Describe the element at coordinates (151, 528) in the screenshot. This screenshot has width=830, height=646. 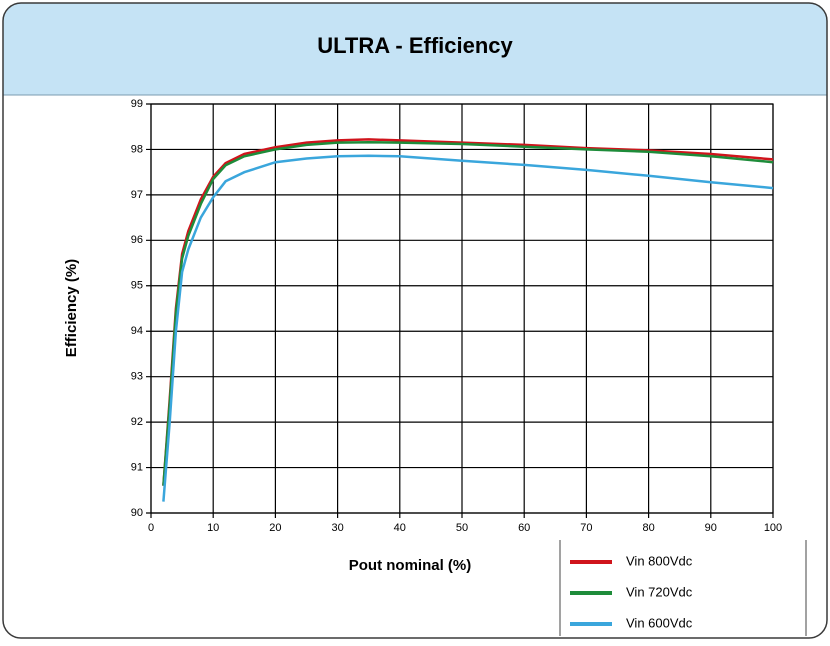
I see `x-tick-label: 0` at that location.